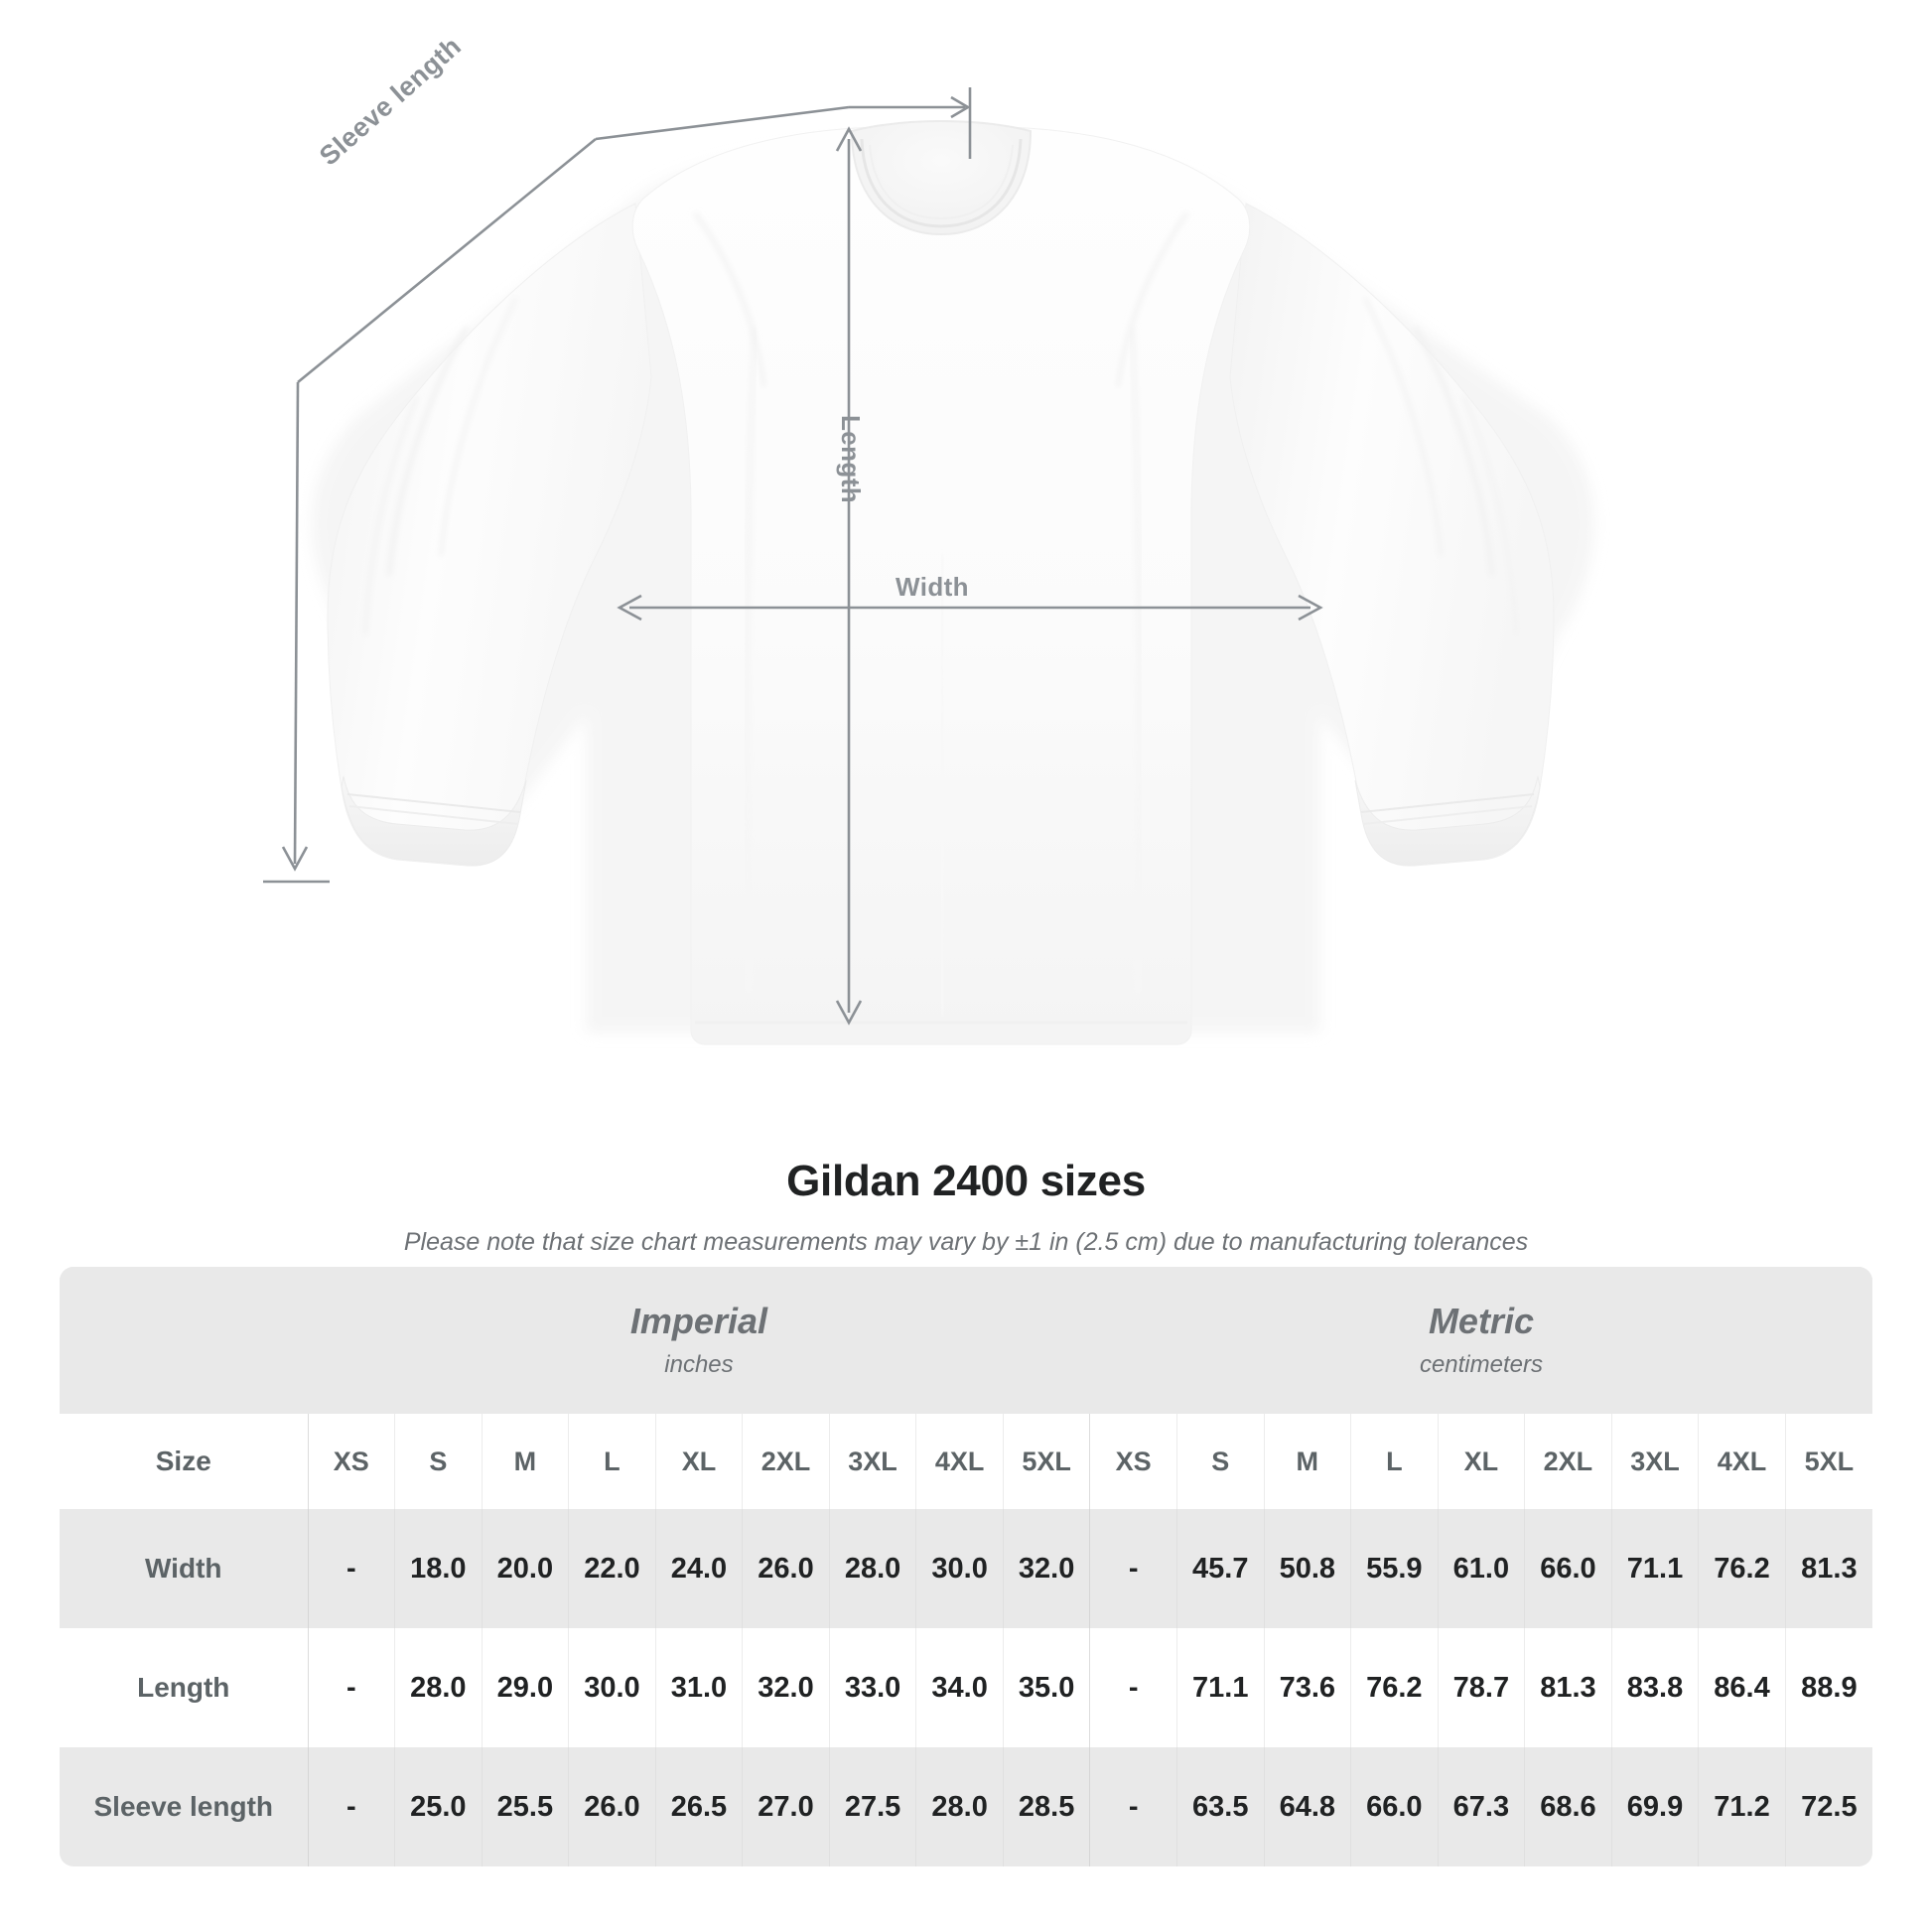 The image size is (1932, 1932). Describe the element at coordinates (872, 1687) in the screenshot. I see `cell-length-imperial-3xl: 33.0` at that location.